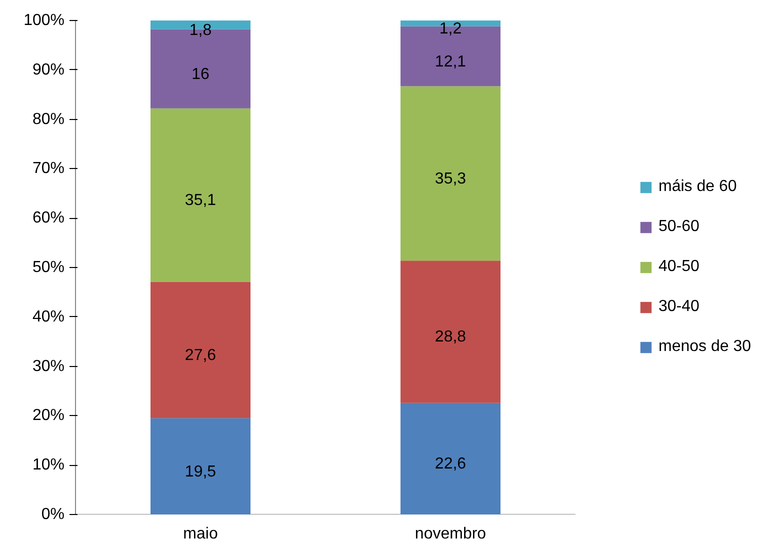 This screenshot has width=760, height=551. I want to click on legend-label: 50-60, so click(679, 227).